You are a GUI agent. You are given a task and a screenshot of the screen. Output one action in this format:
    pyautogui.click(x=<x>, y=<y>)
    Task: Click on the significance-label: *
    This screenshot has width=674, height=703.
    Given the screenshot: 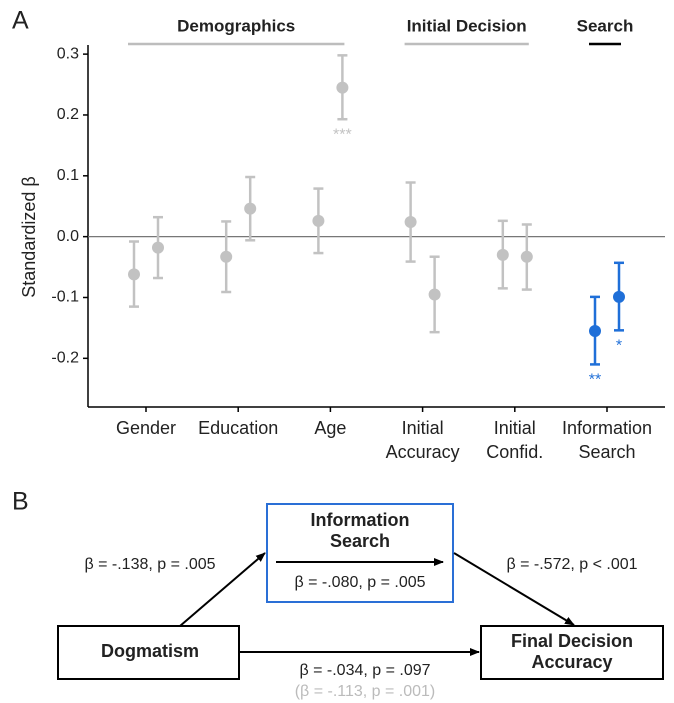 What is the action you would take?
    pyautogui.click(x=619, y=346)
    